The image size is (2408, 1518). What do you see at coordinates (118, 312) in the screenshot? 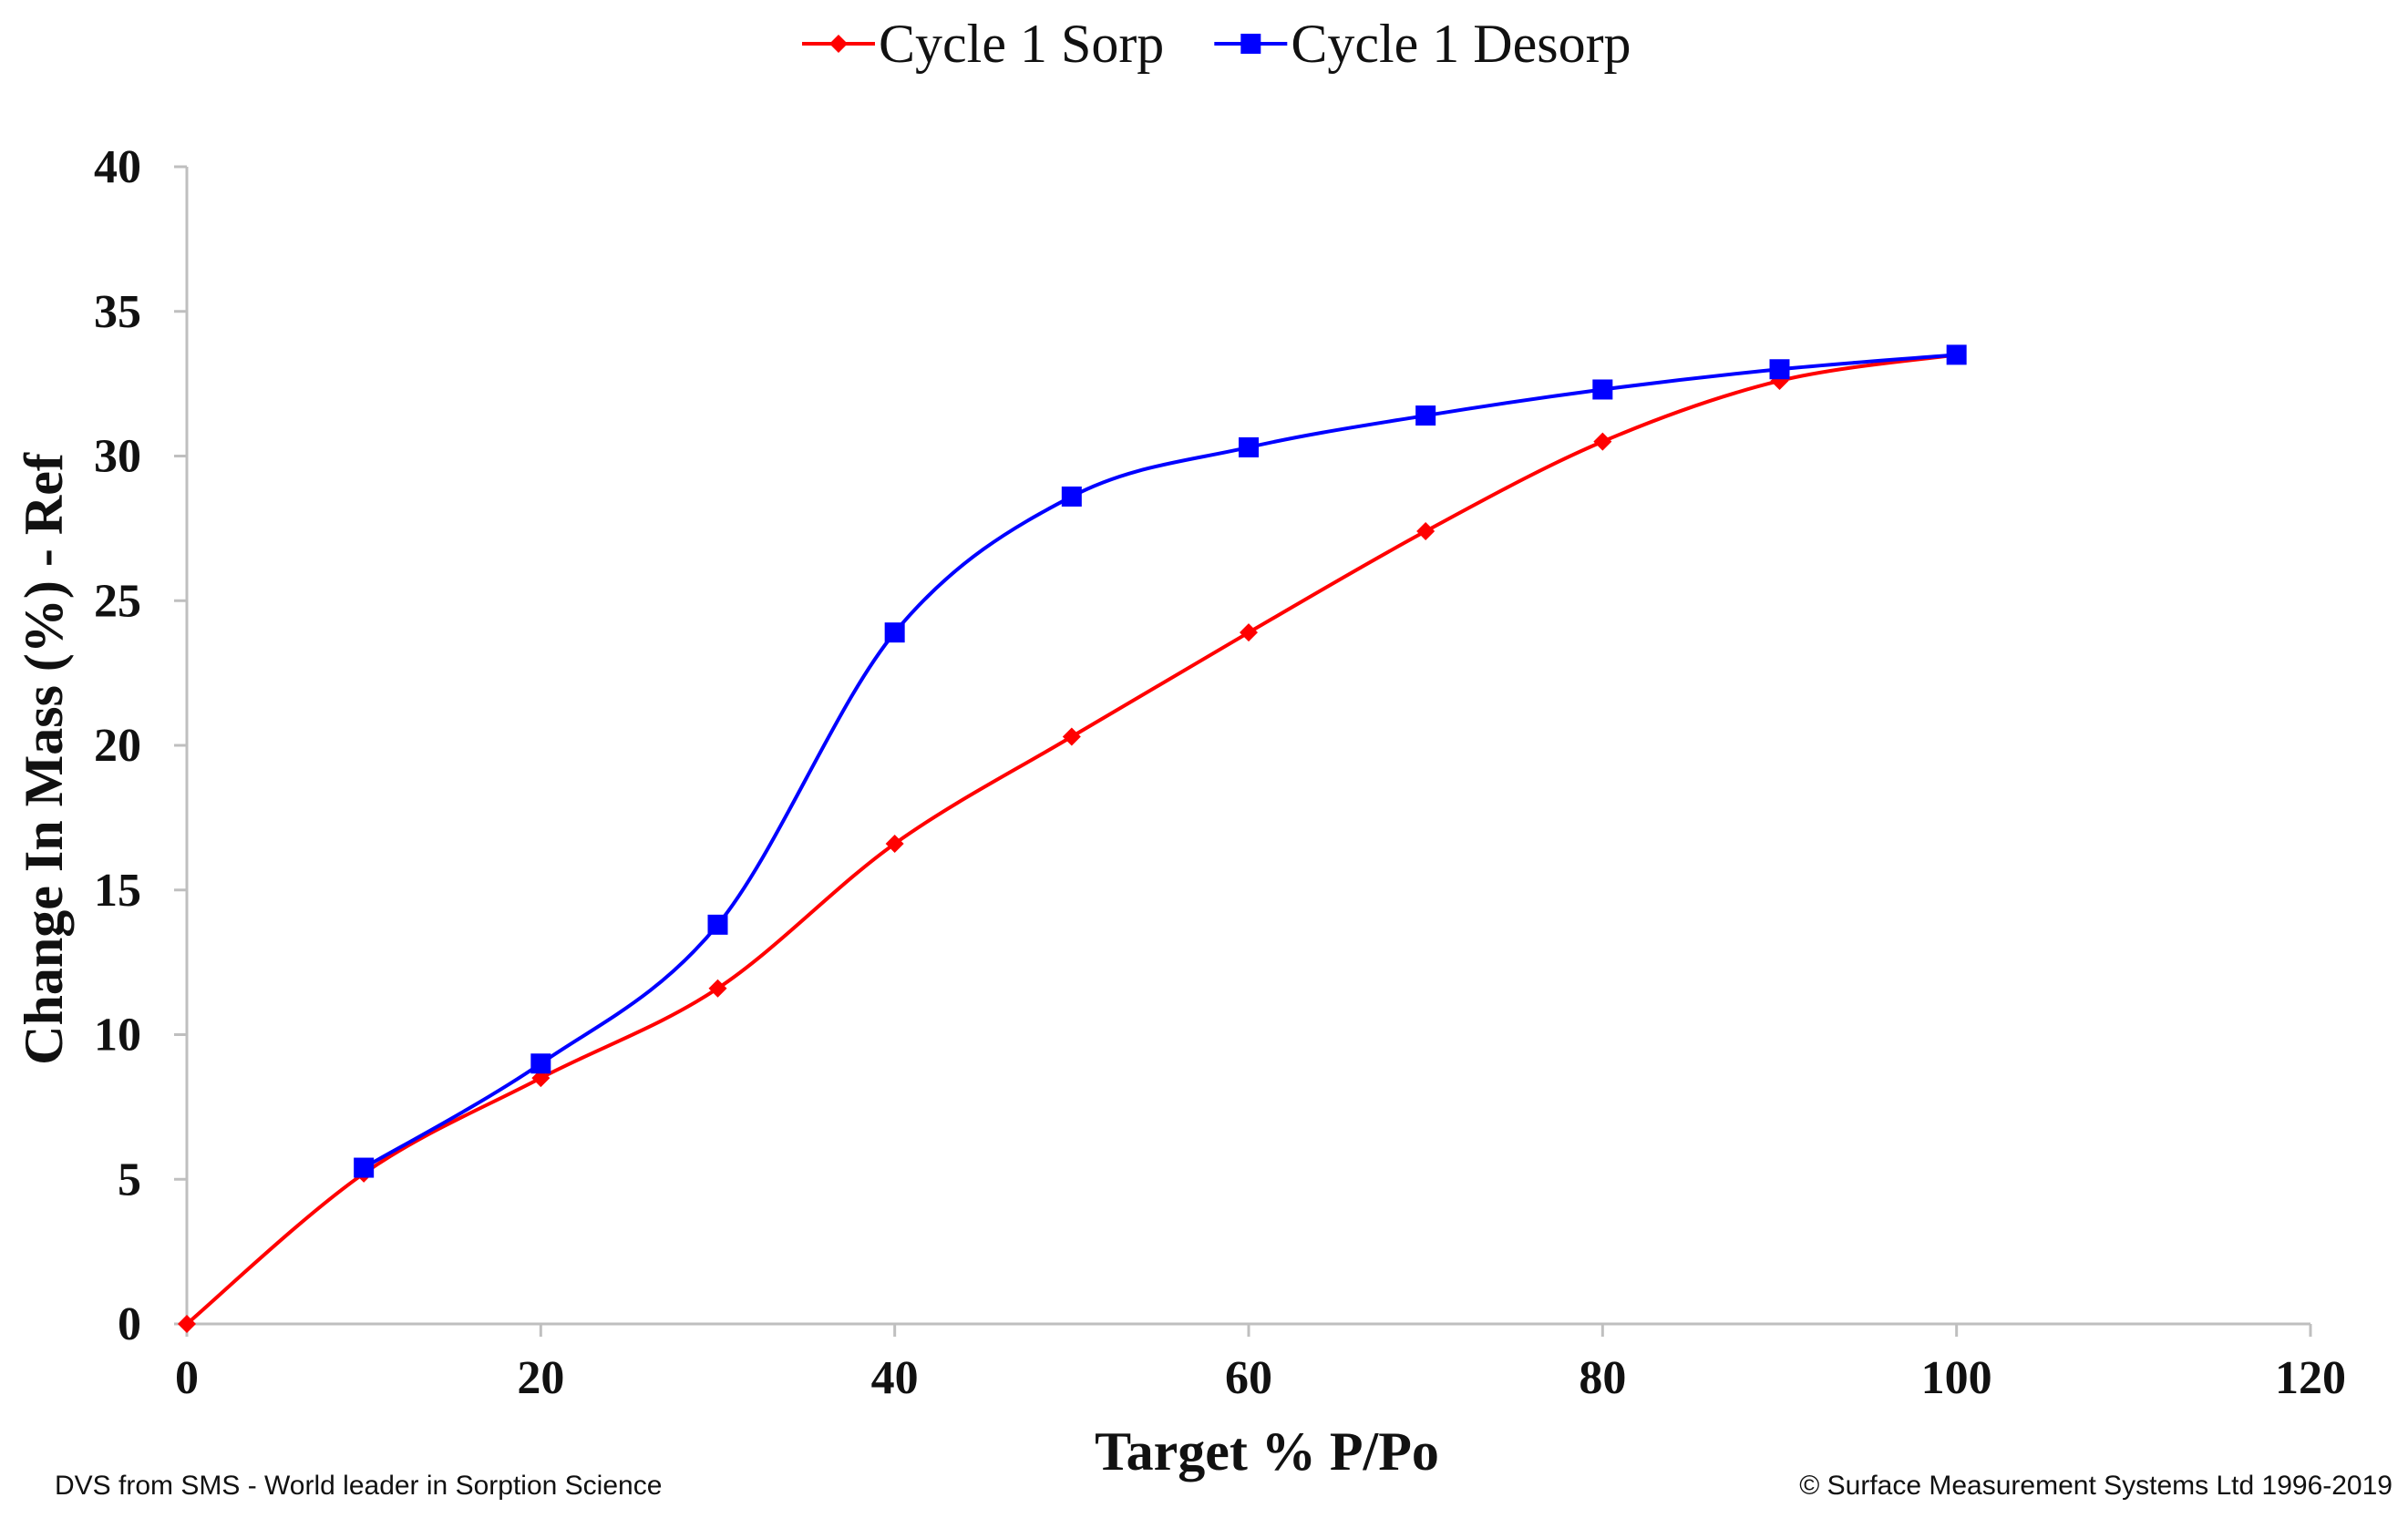
I see `y-tick-label: 35` at bounding box center [118, 312].